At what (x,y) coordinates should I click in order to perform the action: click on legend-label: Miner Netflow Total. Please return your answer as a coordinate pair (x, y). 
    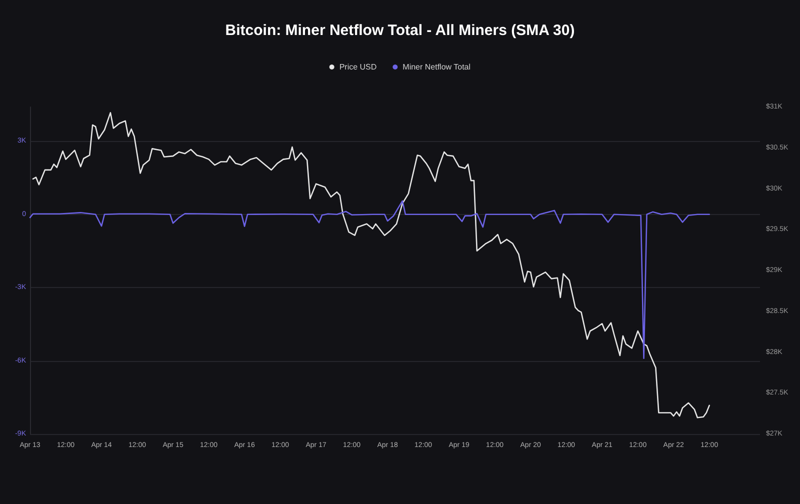
    Looking at the image, I should click on (436, 67).